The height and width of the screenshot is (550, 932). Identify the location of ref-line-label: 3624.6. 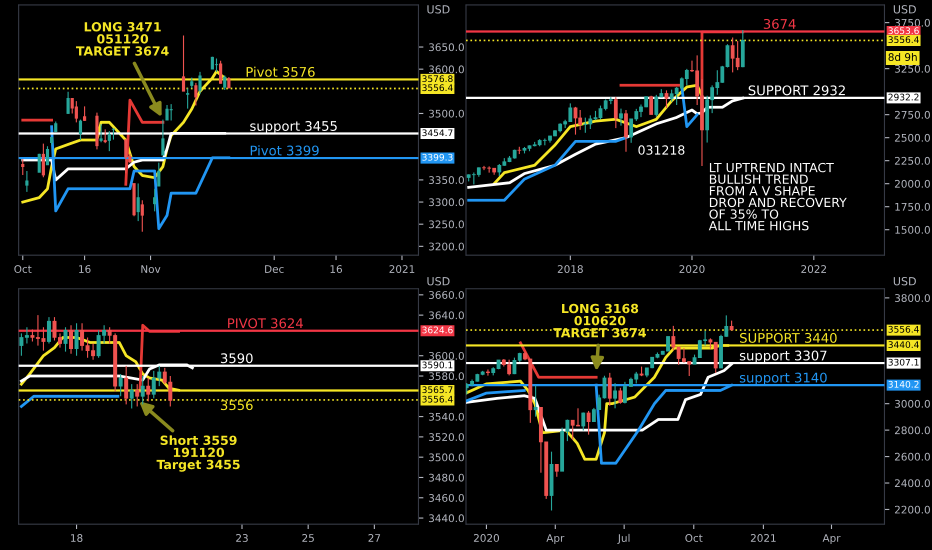
(437, 330).